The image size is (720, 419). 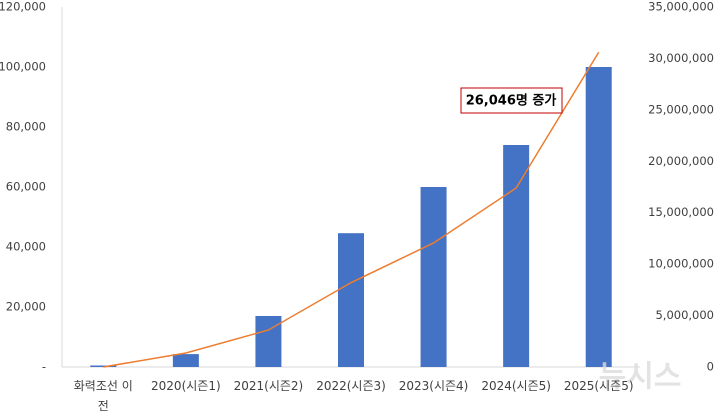 I want to click on y2-tick-label: 5,000,000, so click(x=684, y=315).